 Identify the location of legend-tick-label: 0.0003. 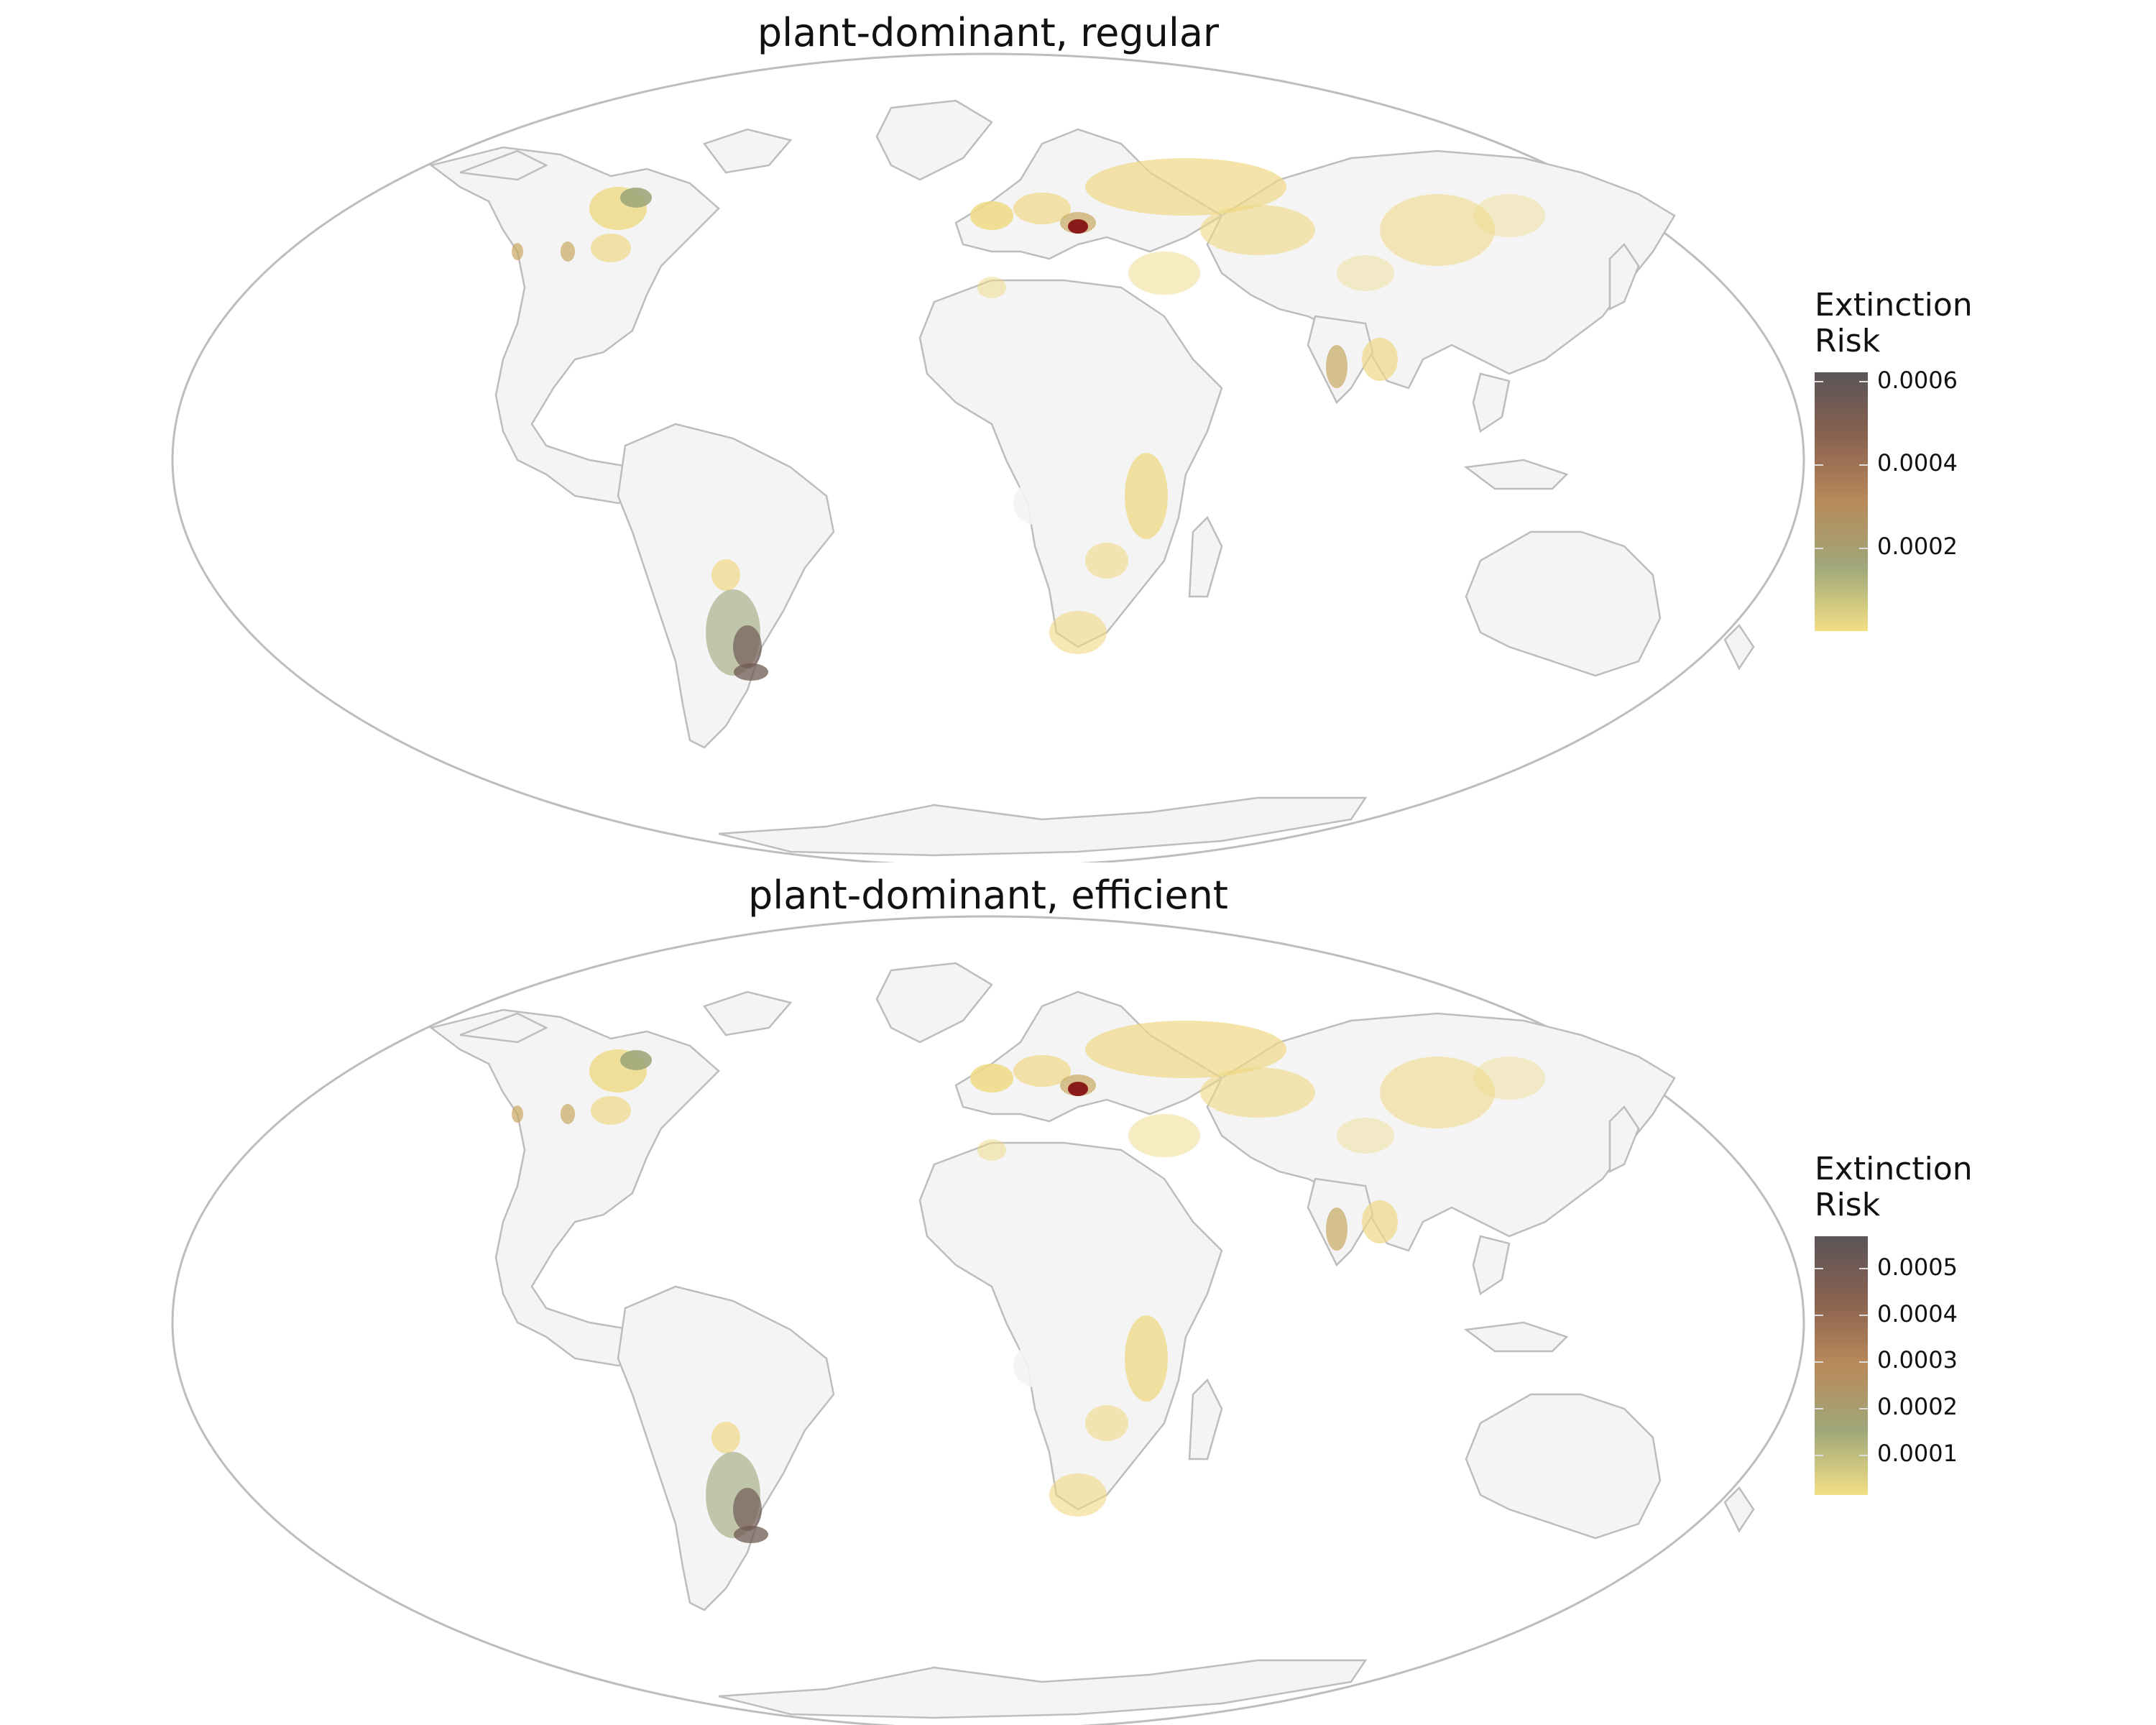
(1918, 1360).